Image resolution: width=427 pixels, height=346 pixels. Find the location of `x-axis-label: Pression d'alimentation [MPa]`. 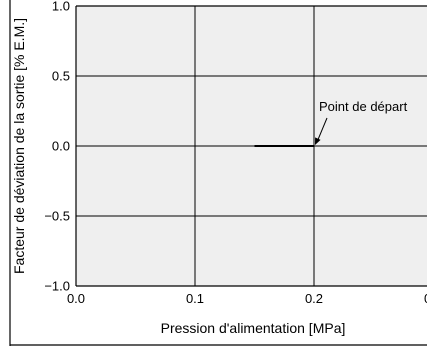

x-axis-label: Pression d'alimentation [MPa] is located at coordinates (253, 328).